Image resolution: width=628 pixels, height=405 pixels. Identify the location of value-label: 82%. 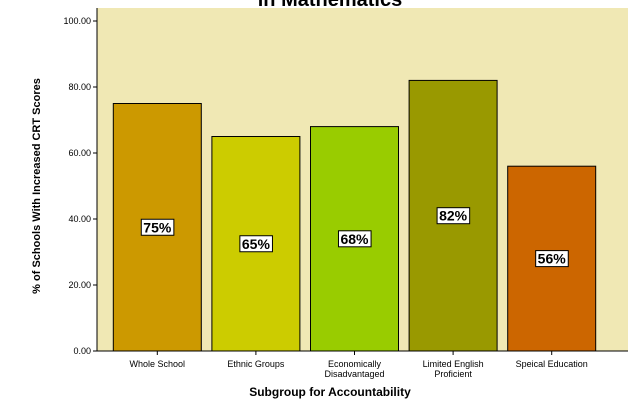
(453, 216).